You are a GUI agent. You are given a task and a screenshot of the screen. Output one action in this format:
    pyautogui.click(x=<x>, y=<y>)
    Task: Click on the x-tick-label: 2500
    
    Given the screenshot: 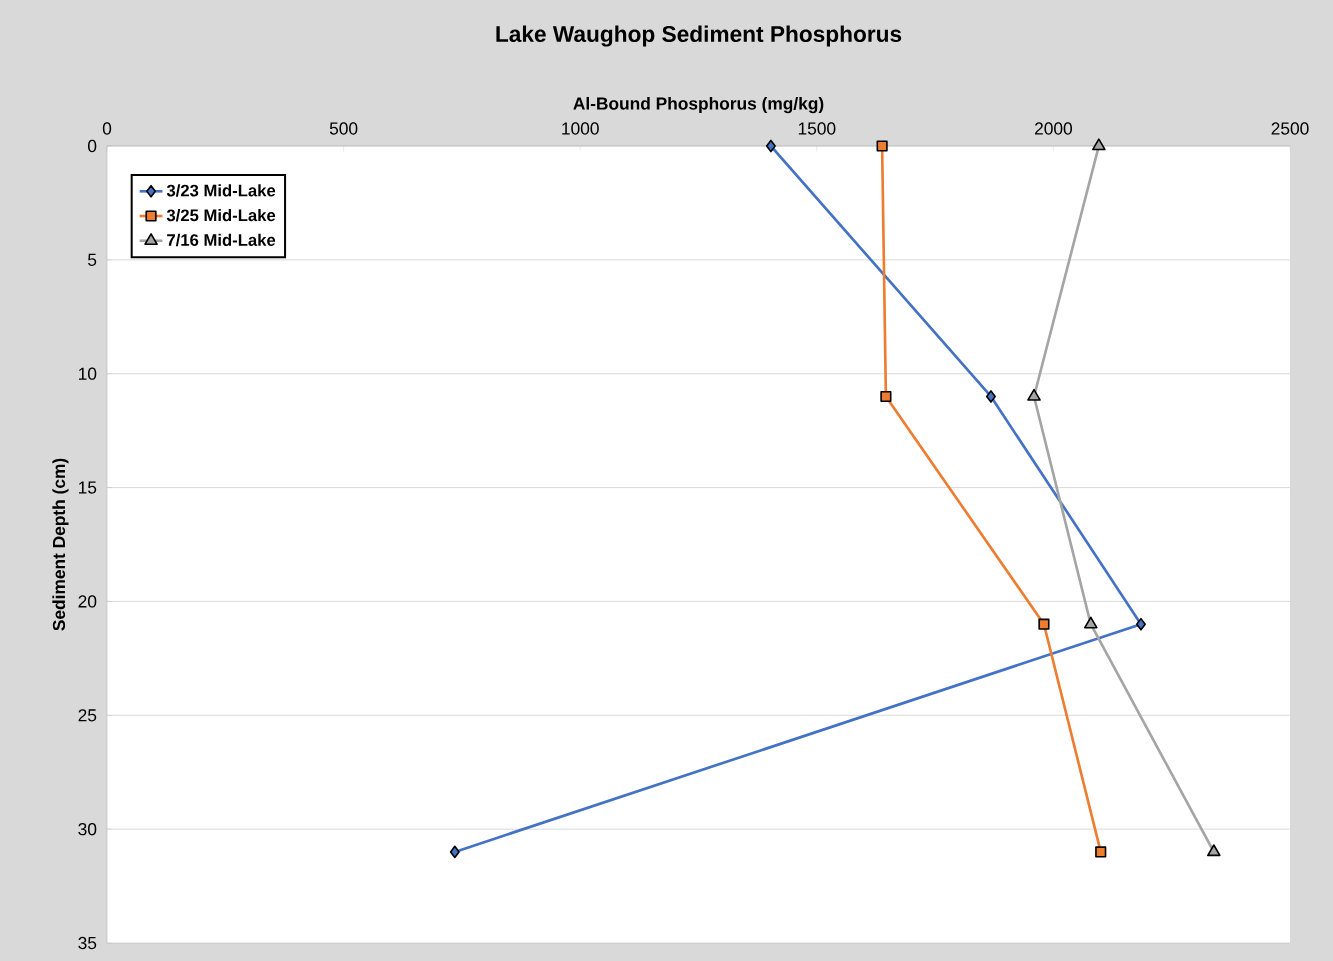 What is the action you would take?
    pyautogui.click(x=1290, y=128)
    